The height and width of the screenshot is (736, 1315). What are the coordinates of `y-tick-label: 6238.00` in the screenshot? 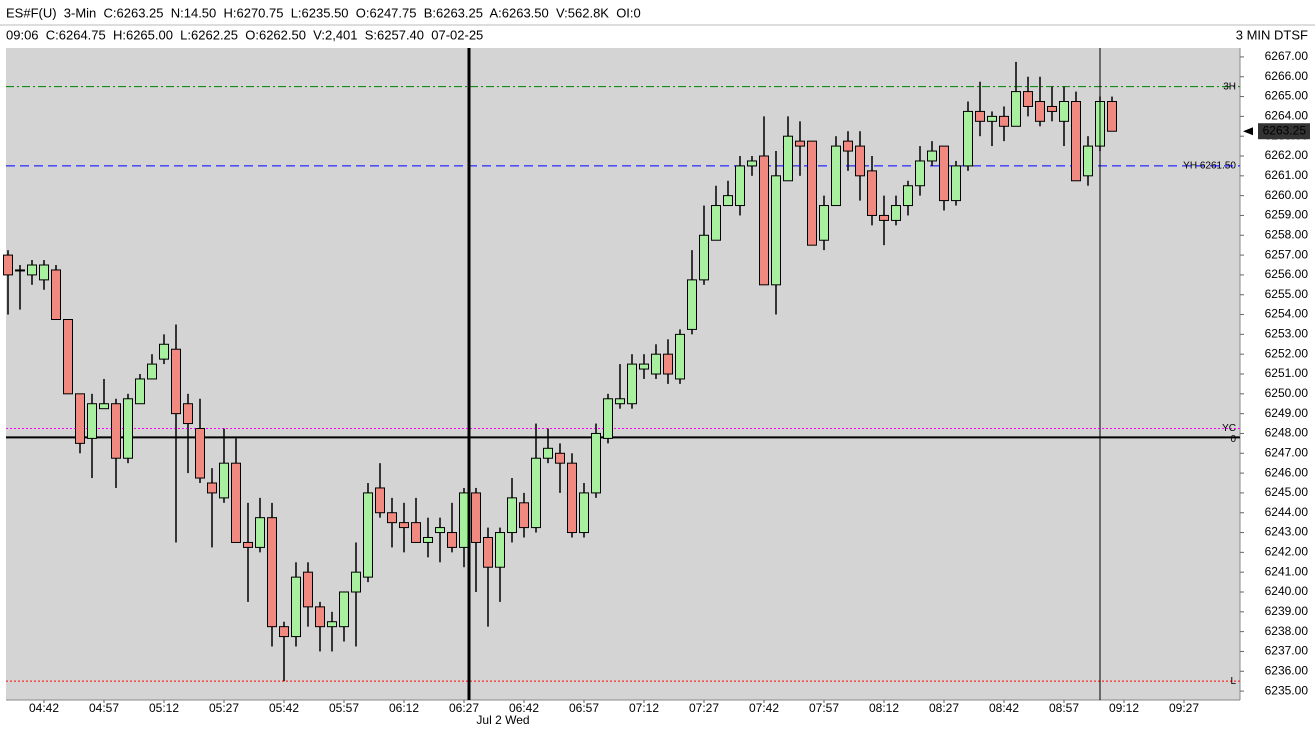 It's located at (1287, 631).